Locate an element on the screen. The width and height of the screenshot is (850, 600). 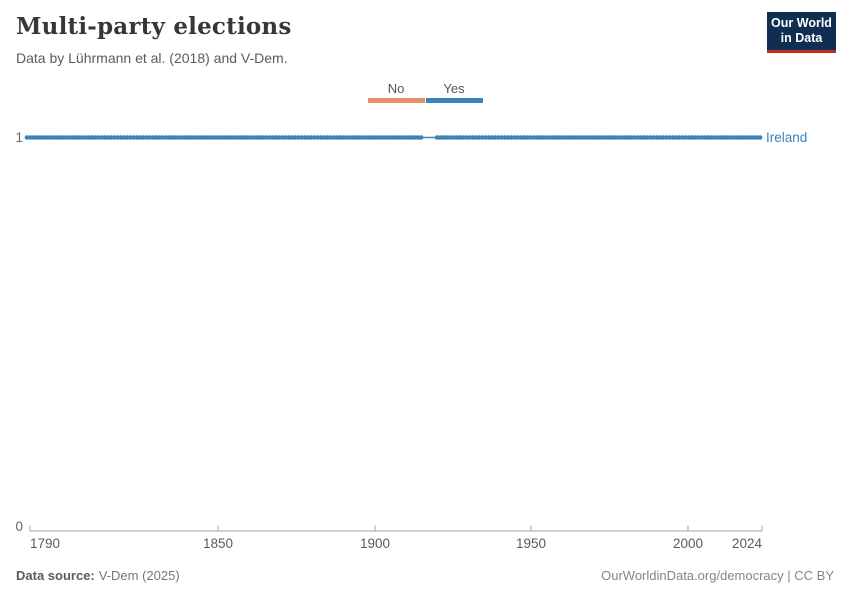
x-tick-1850: 1850 is located at coordinates (218, 543).